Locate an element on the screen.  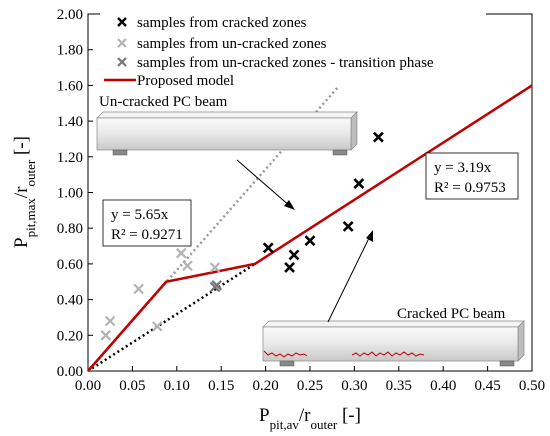
arrow-head-cracked is located at coordinates (369, 236).